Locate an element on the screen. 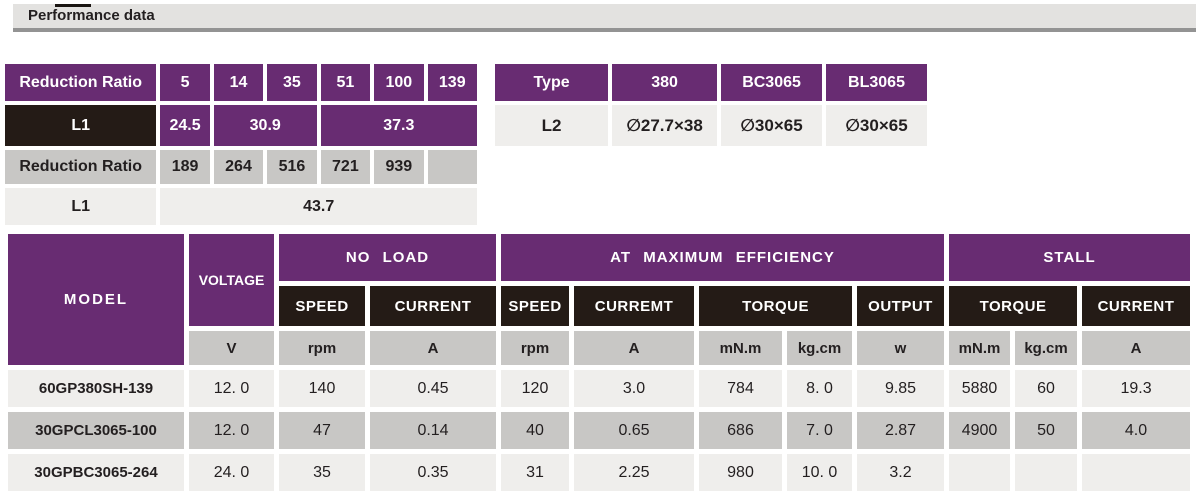  group-header-max-efficiency: AT MAXIMUM EFFICIENCY is located at coordinates (723, 257).